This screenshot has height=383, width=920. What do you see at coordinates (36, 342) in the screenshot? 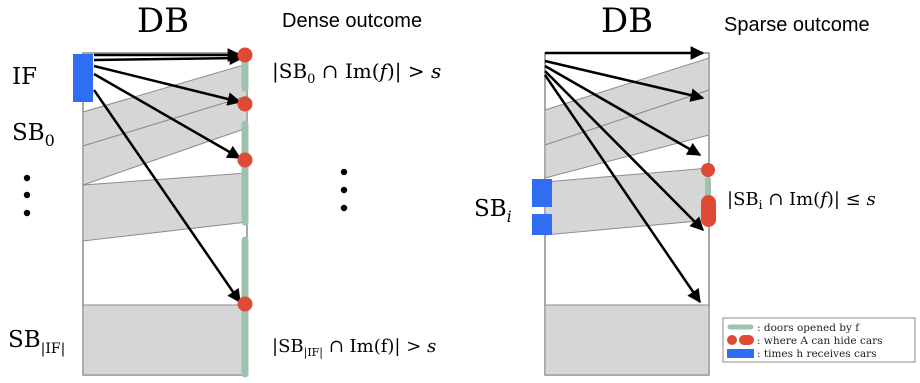
I see `label-sblast: SB|IF|` at bounding box center [36, 342].